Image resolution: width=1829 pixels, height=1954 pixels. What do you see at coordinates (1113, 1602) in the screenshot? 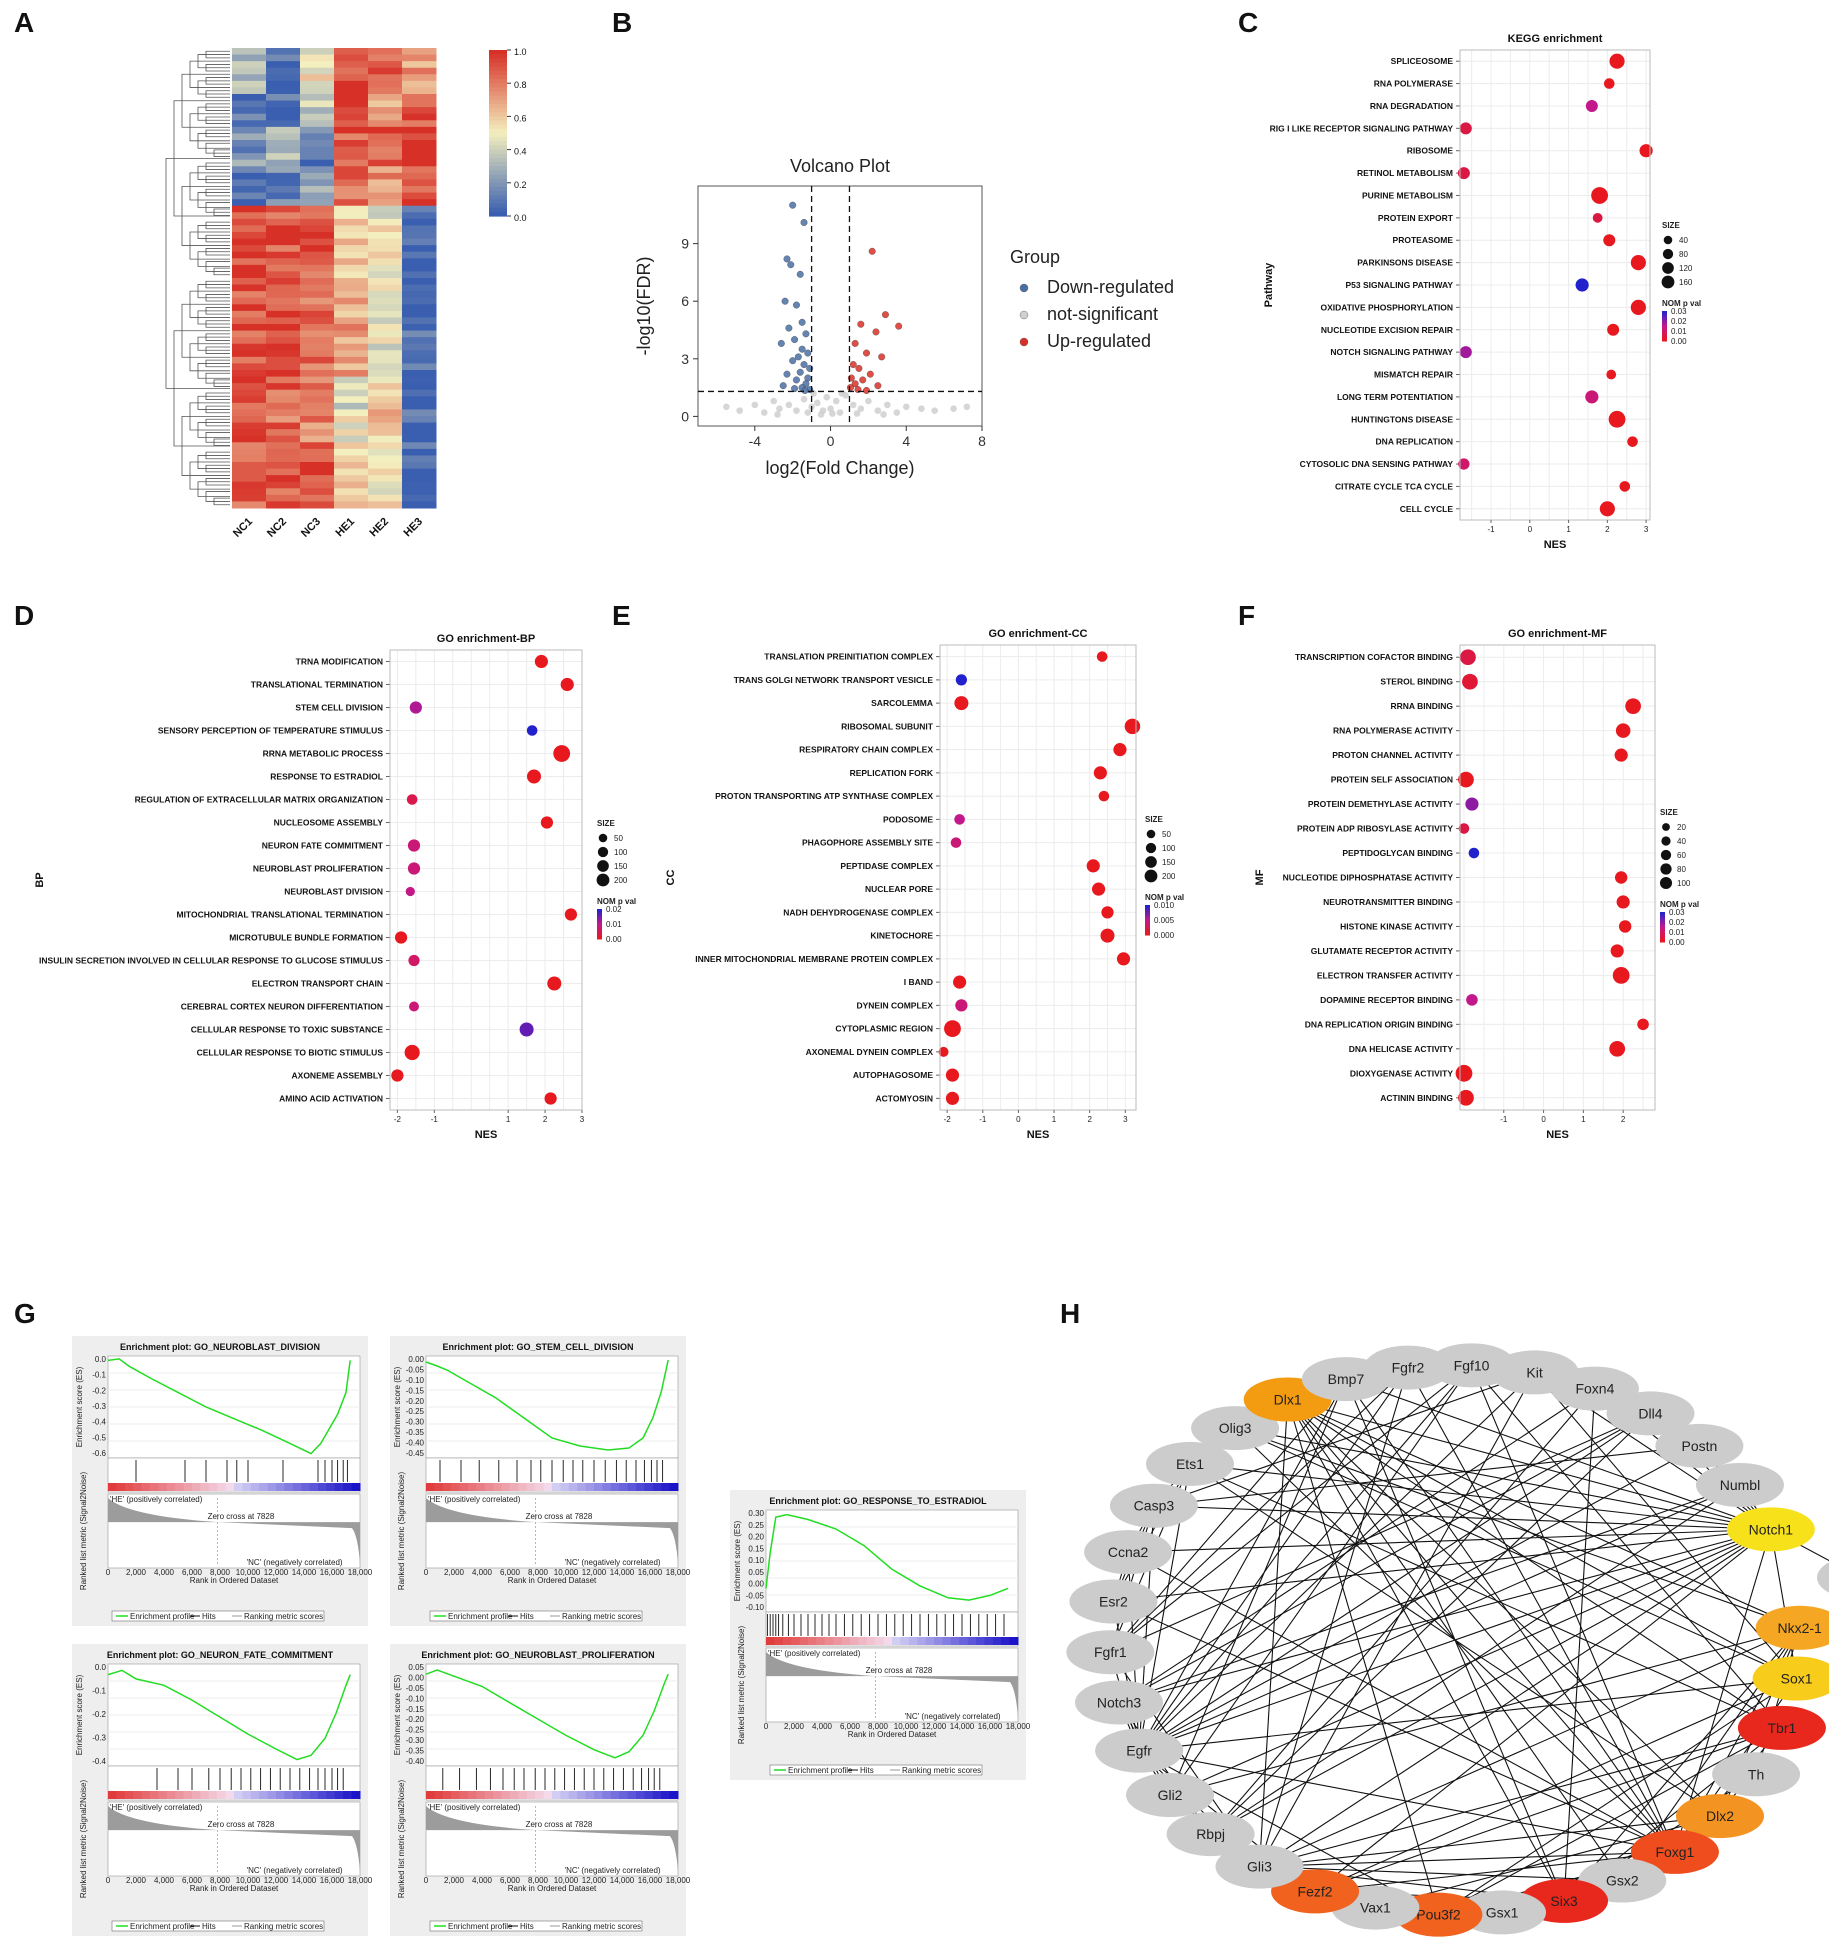
I see `network-node-label: Esr2` at bounding box center [1113, 1602].